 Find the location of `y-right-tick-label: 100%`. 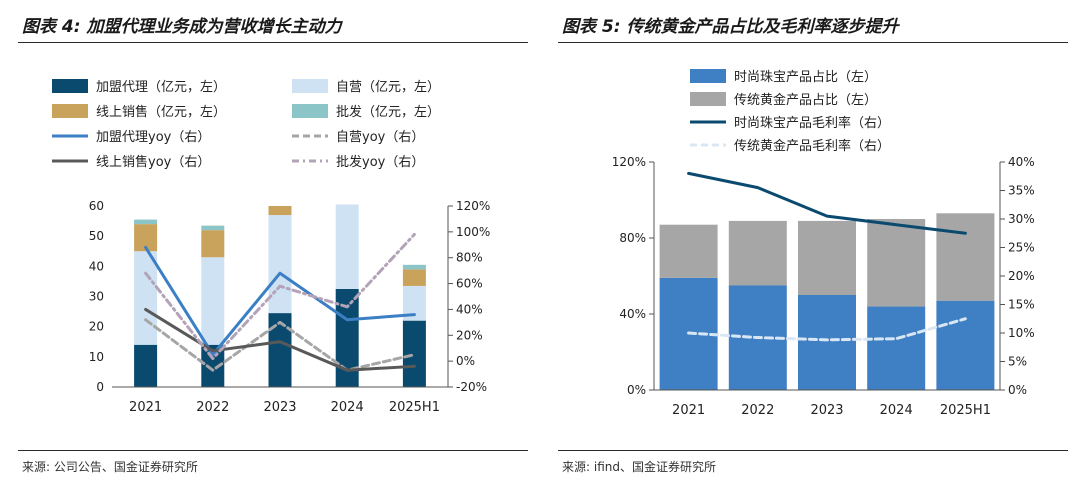

y-right-tick-label: 100% is located at coordinates (473, 232).